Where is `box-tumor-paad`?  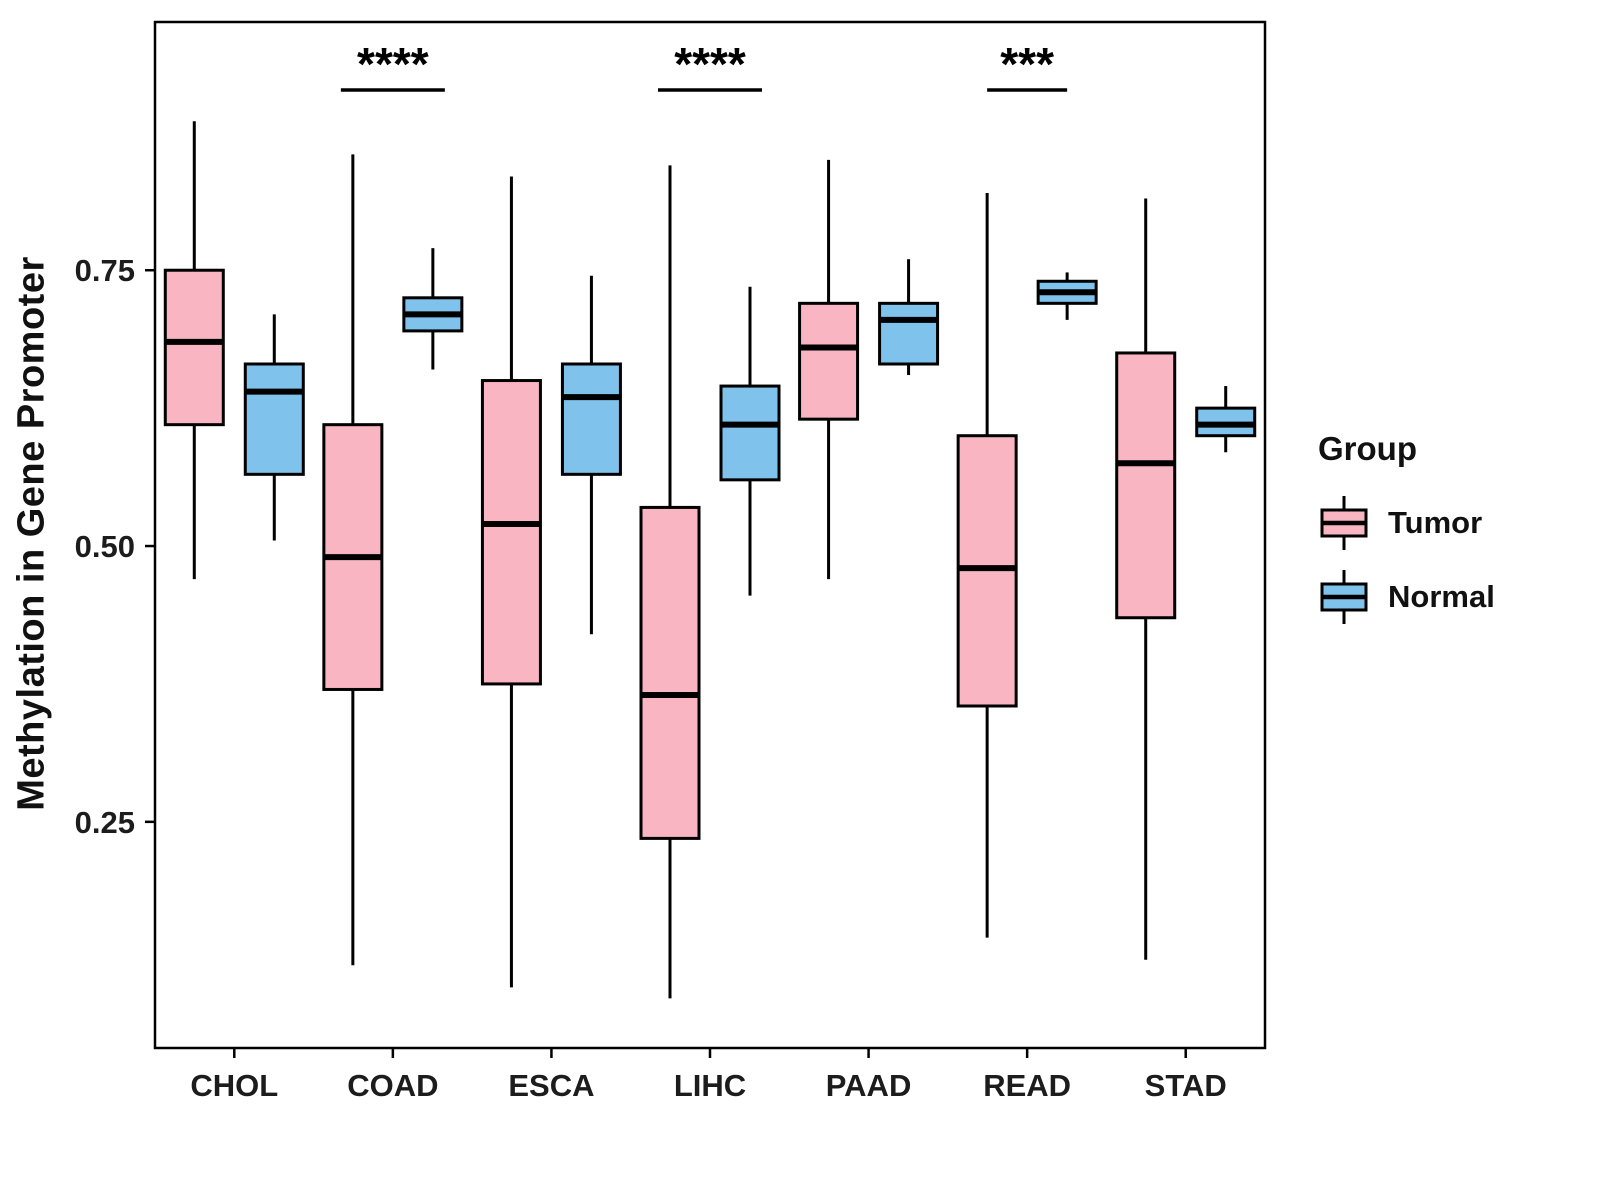
box-tumor-paad is located at coordinates (829, 369).